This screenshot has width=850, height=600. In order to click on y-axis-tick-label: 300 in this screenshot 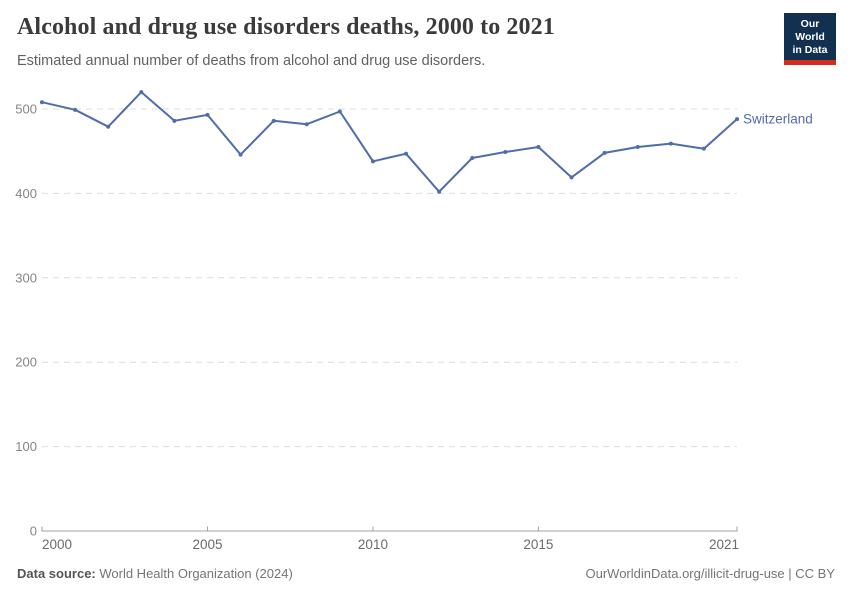, I will do `click(26, 277)`.